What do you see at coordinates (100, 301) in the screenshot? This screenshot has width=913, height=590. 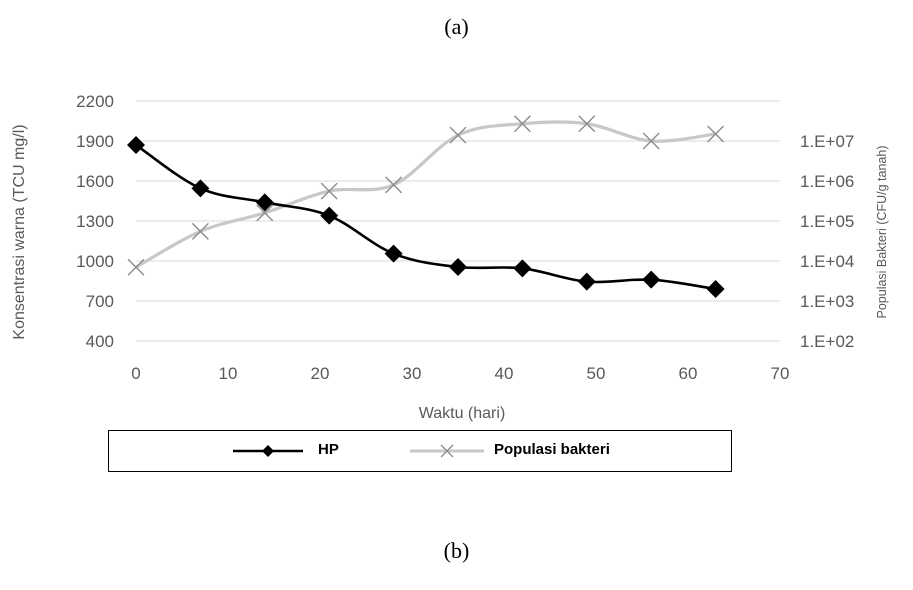 I see `y-left-tick-label: 700` at bounding box center [100, 301].